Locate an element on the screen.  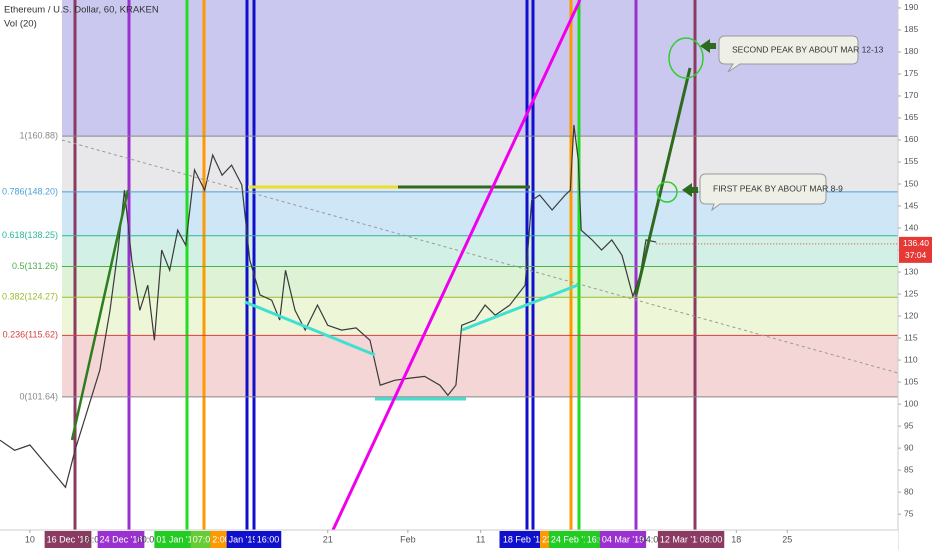
callout-text: SECOND PEAK BY ABOUT MAR 12-13 is located at coordinates (808, 49).